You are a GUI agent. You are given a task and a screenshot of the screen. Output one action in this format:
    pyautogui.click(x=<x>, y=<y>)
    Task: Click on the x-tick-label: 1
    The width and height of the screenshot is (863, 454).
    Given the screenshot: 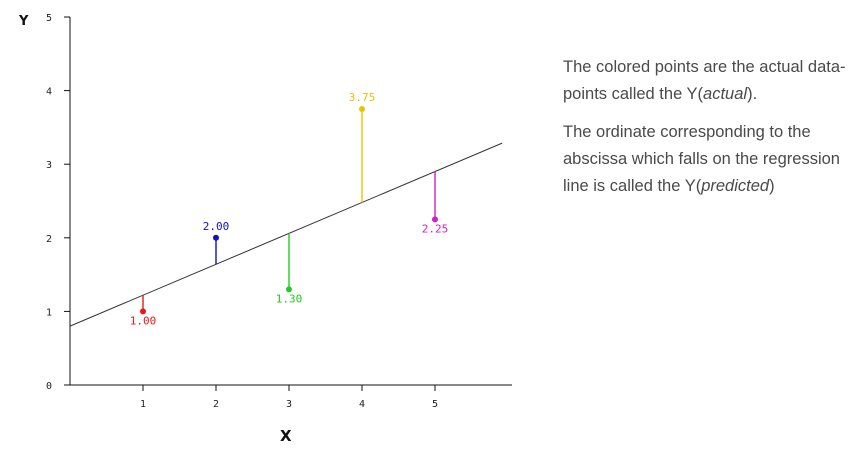 What is the action you would take?
    pyautogui.click(x=143, y=404)
    